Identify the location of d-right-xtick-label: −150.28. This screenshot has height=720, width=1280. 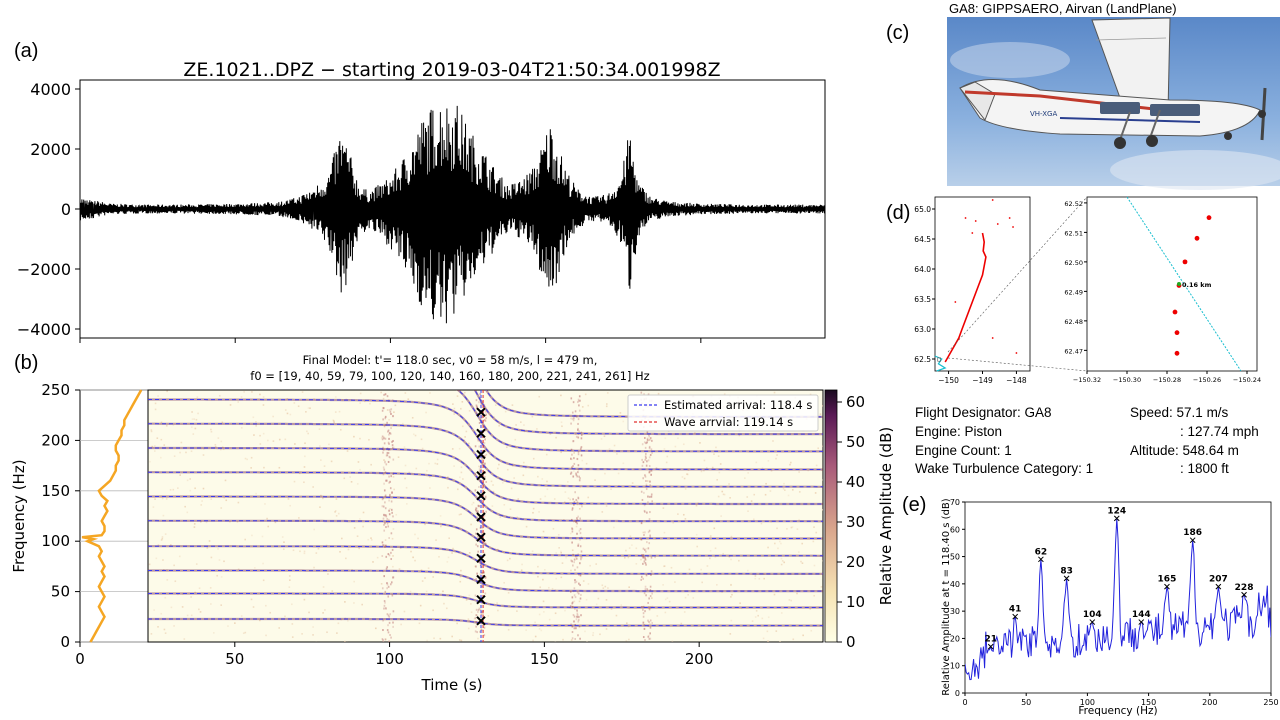
(1167, 380).